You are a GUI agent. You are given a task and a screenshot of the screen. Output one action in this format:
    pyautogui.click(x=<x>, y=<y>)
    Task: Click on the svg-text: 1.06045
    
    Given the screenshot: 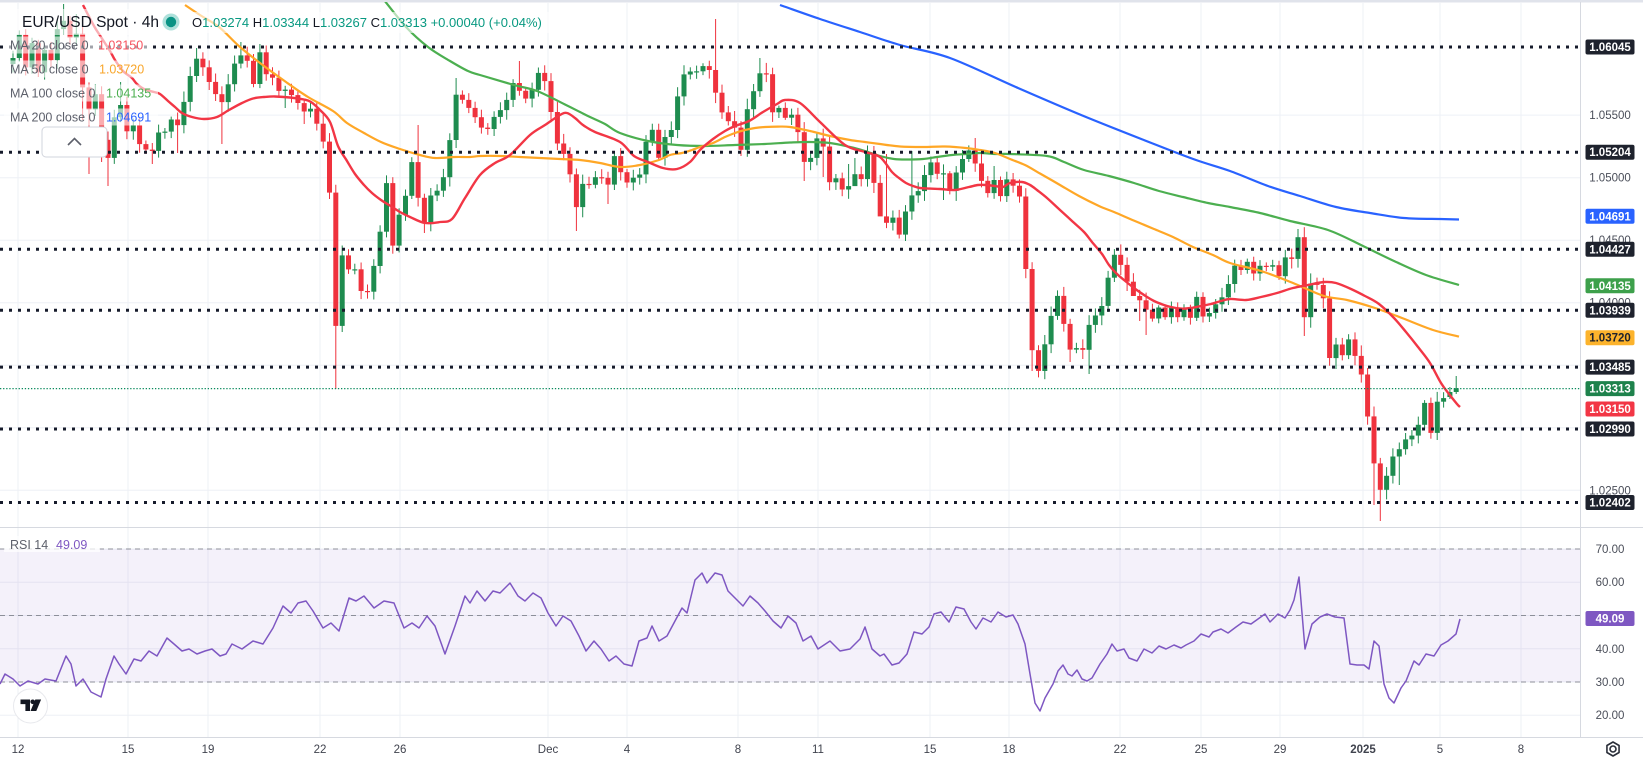 What is the action you would take?
    pyautogui.click(x=1610, y=48)
    